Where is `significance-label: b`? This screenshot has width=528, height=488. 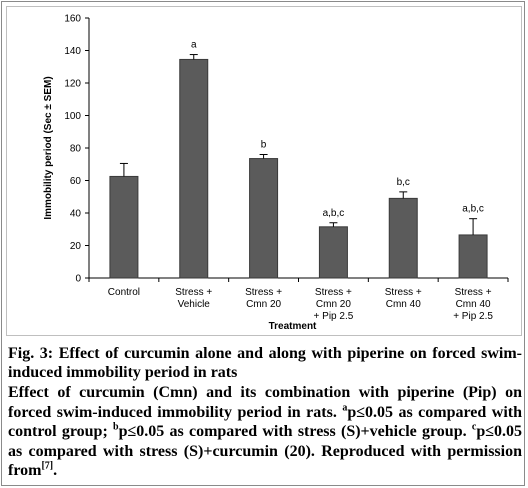
significance-label: b is located at coordinates (264, 145).